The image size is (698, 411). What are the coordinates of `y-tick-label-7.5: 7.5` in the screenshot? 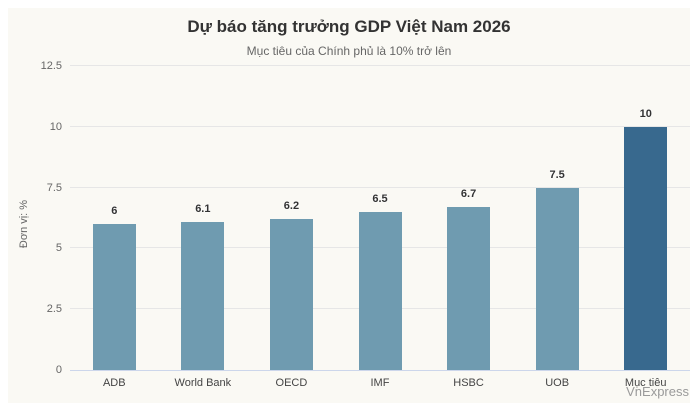 It's located at (54, 187).